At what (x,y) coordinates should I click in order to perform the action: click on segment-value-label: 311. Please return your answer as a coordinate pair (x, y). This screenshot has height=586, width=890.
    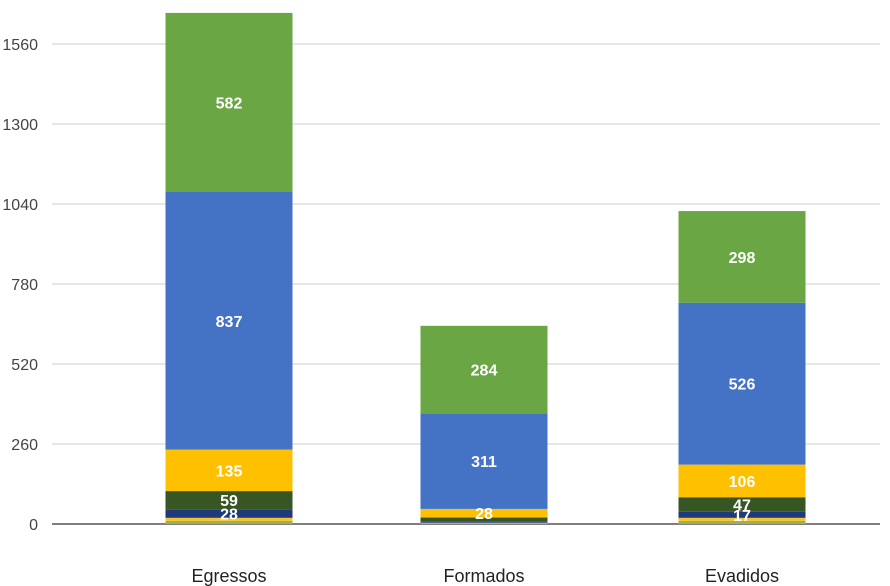
    Looking at the image, I should click on (484, 462).